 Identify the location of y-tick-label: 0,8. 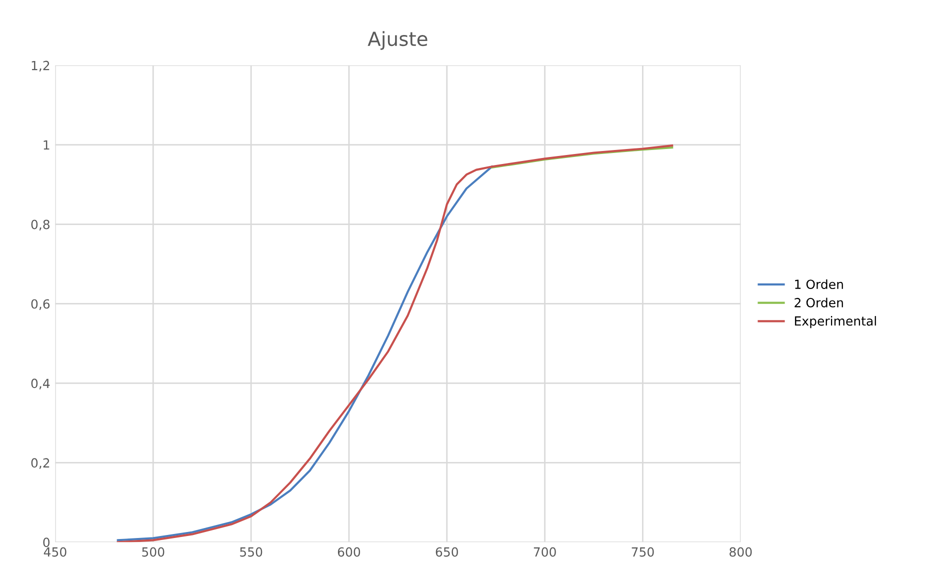
(40, 225).